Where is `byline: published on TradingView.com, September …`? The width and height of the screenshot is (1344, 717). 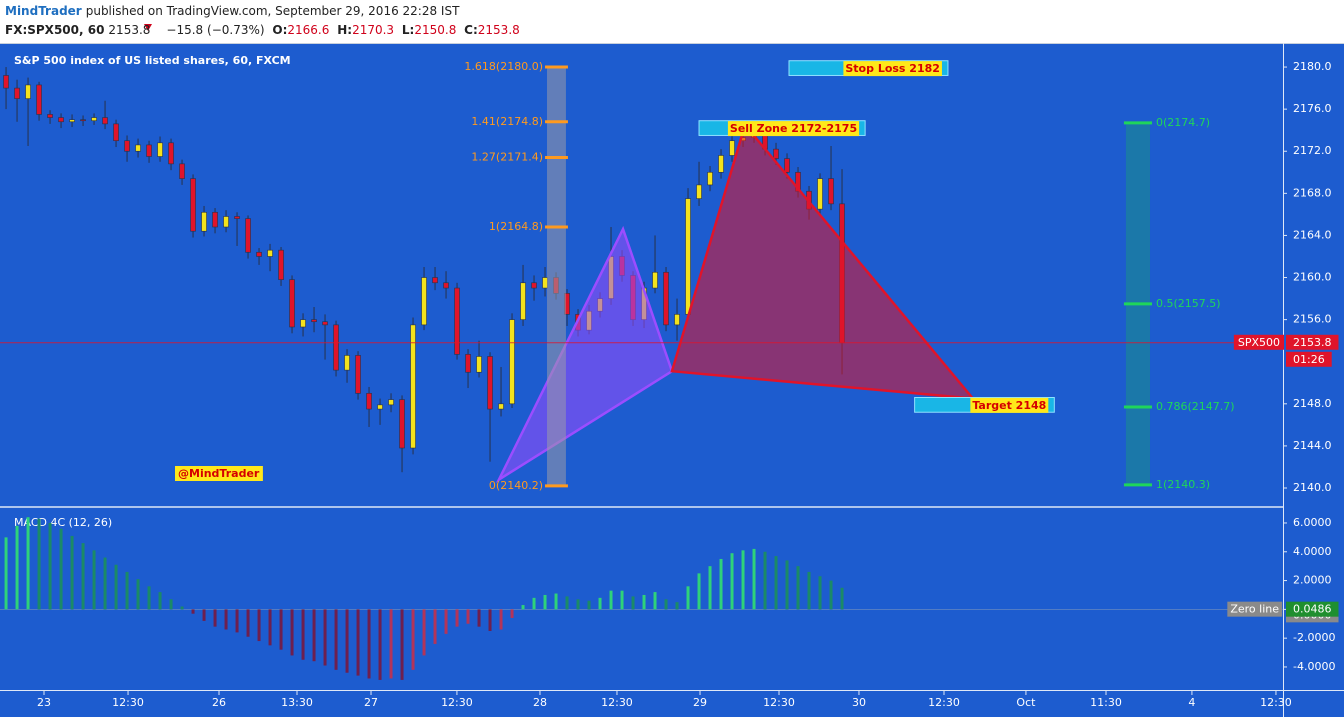
byline: published on TradingView.com, September … is located at coordinates (272, 11).